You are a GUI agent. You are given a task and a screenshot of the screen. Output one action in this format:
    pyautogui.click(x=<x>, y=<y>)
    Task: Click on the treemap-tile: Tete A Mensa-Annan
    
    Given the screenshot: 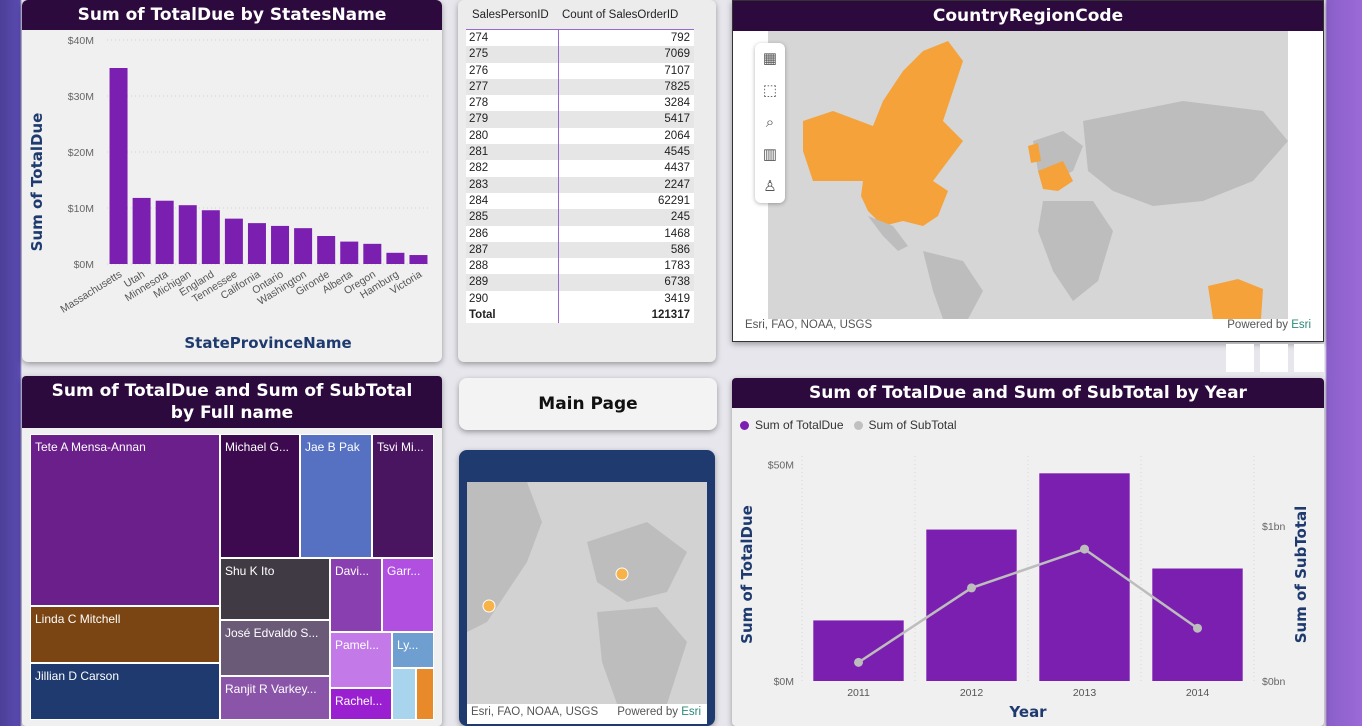 What is the action you would take?
    pyautogui.click(x=125, y=520)
    